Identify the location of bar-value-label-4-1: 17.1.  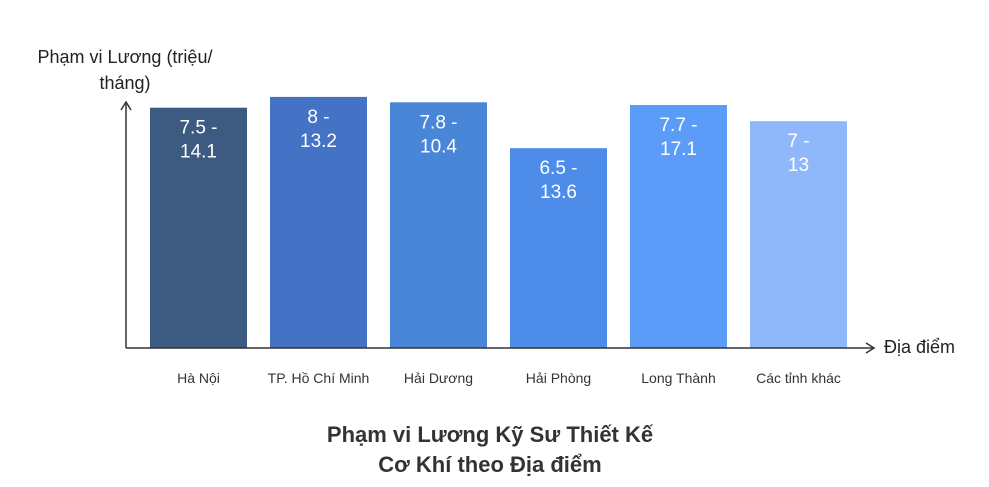
(678, 149).